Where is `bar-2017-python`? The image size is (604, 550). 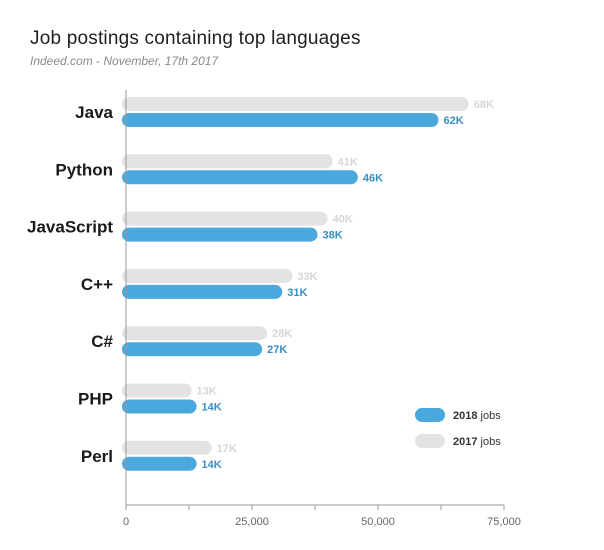 bar-2017-python is located at coordinates (227, 161).